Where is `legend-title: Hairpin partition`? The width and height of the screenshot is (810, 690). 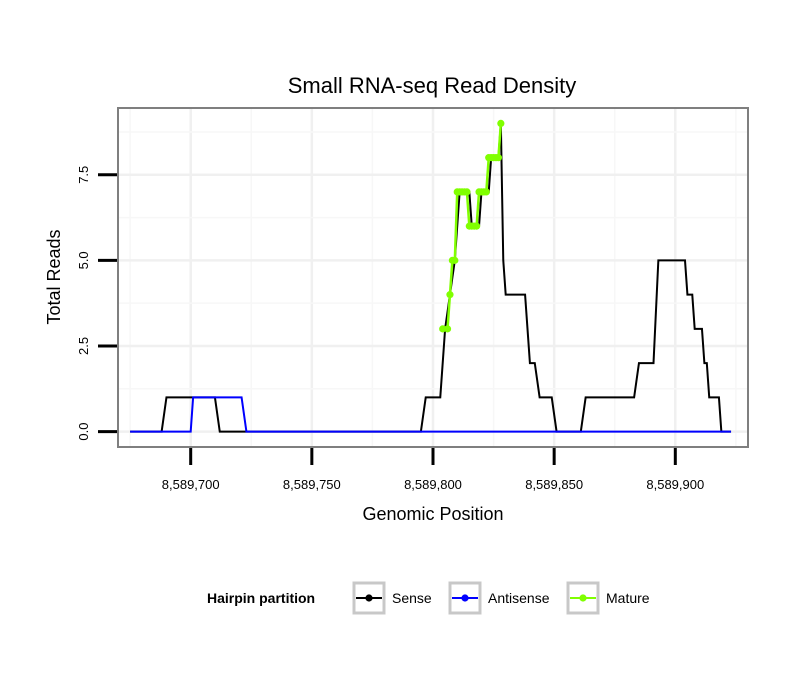 legend-title: Hairpin partition is located at coordinates (261, 598).